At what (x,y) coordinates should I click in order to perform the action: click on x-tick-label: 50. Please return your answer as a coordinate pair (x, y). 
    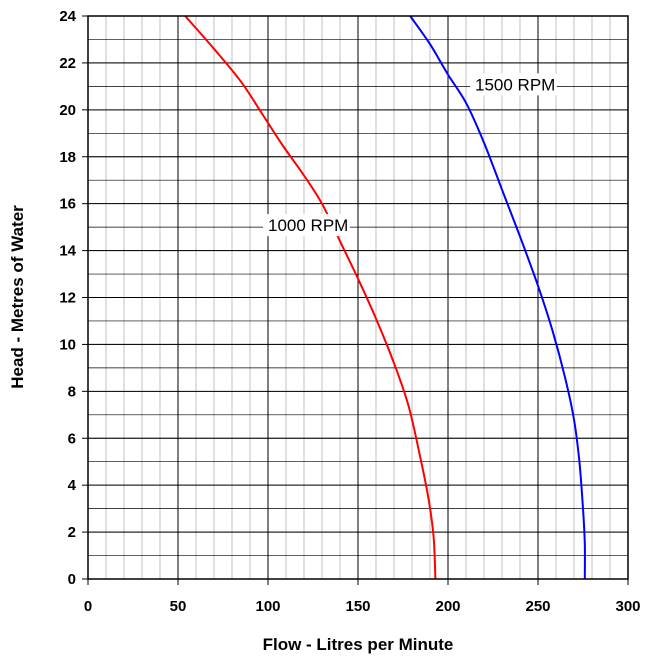
    Looking at the image, I should click on (178, 606).